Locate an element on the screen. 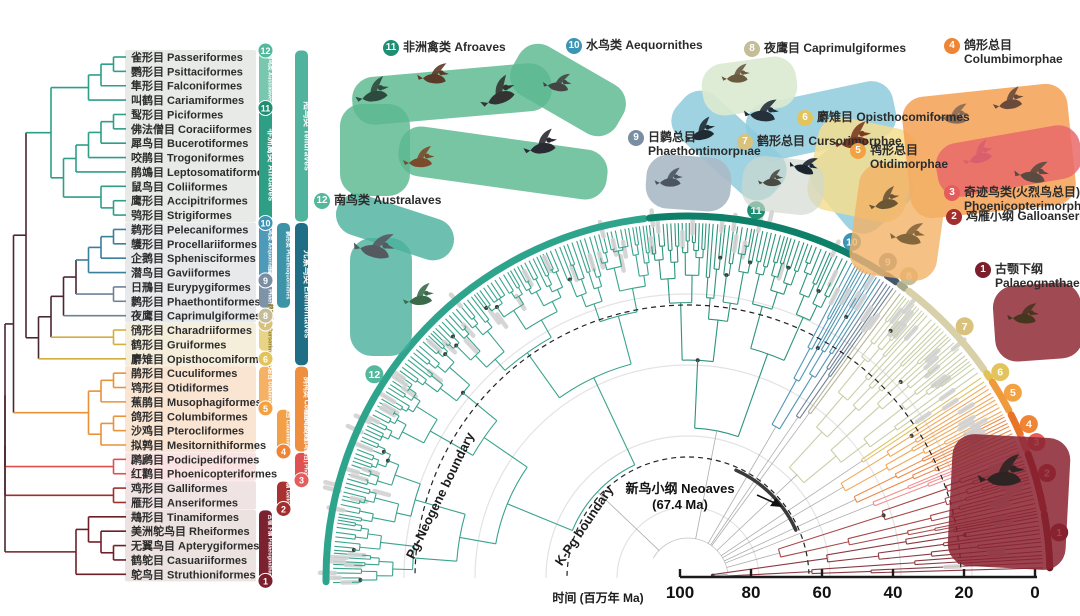 Image resolution: width=1080 pixels, height=616 pixels. clade-bar-label: 鸨形总目 Otidimorphae is located at coordinates (271, 387).